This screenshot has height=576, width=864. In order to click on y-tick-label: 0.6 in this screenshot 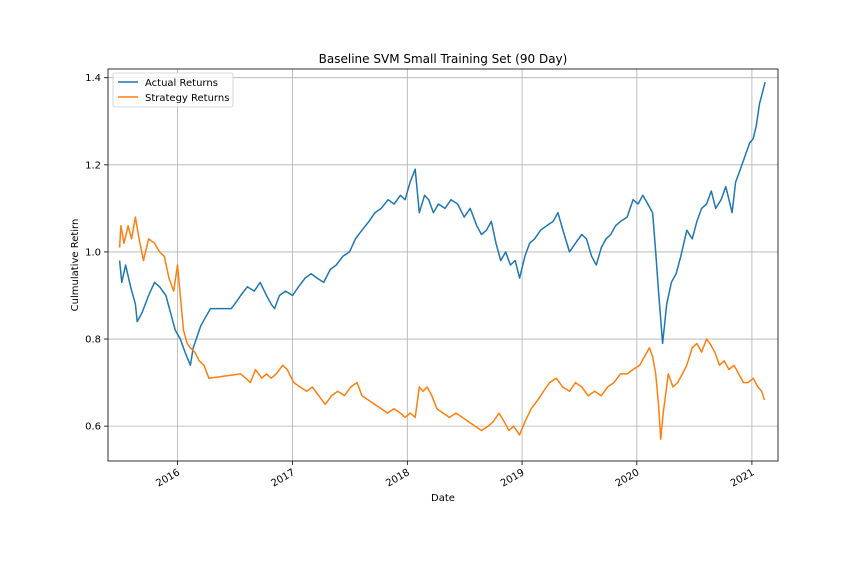, I will do `click(93, 427)`.